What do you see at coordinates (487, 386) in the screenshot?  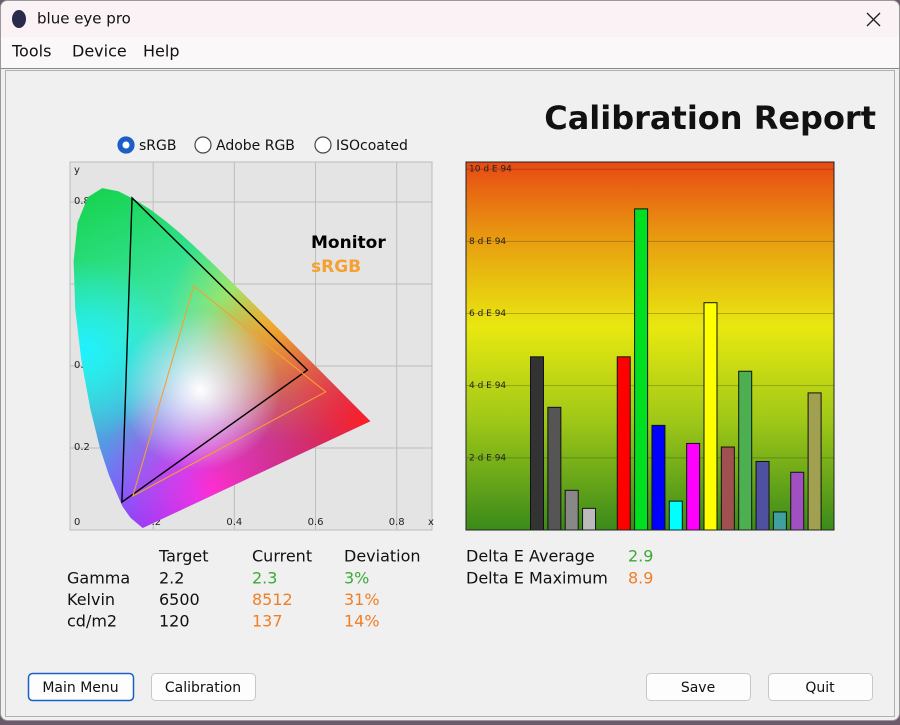 I see `y-tick-label: 4 d E 94` at bounding box center [487, 386].